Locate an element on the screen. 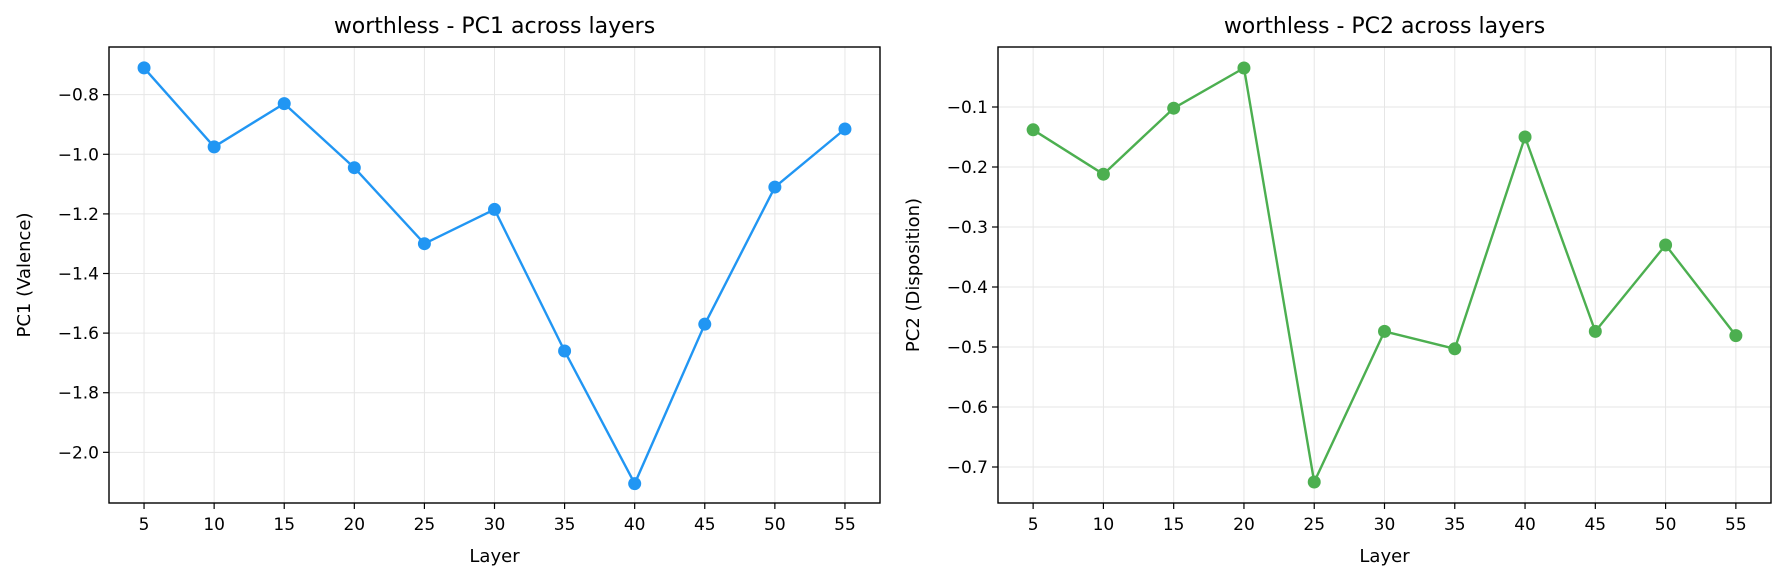 The width and height of the screenshot is (1784, 581). pc2-y-axis-label: PC2 (Disposition) is located at coordinates (913, 275).